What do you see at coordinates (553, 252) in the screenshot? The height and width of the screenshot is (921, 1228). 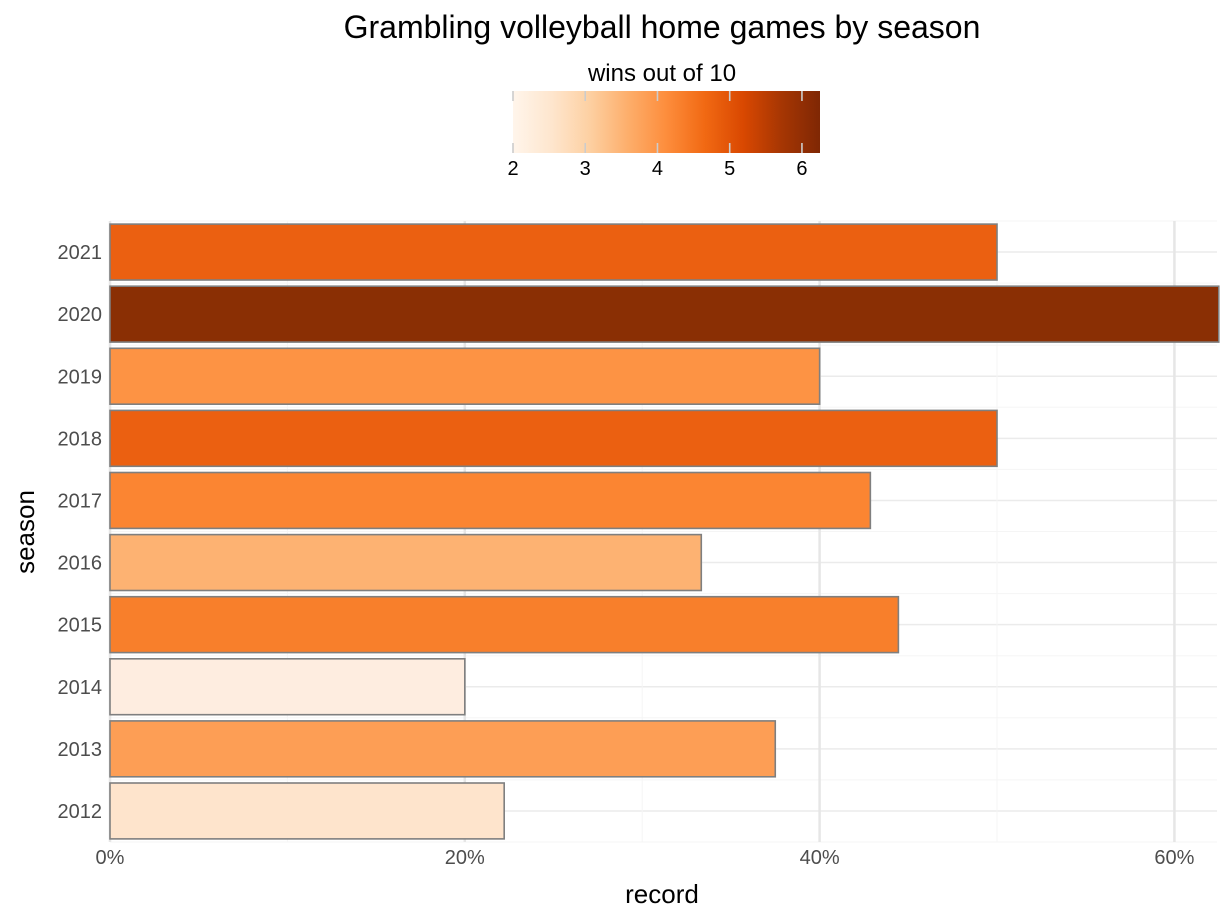 I see `bar-2021` at bounding box center [553, 252].